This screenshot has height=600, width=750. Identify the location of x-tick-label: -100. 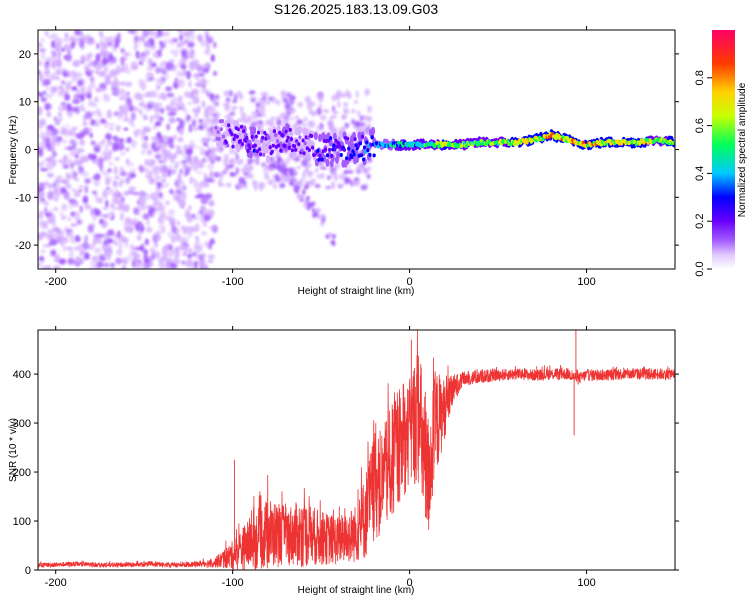
(233, 583).